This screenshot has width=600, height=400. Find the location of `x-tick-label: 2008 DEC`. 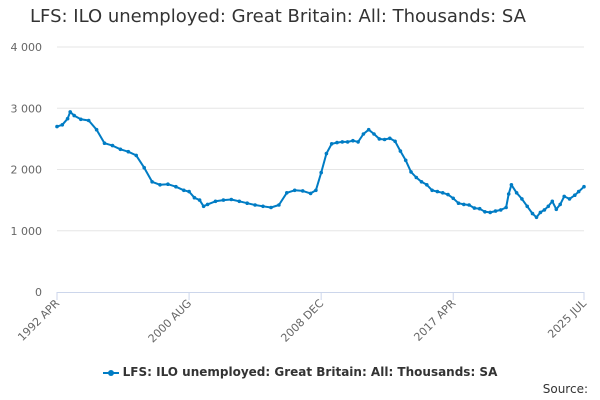

x-tick-label: 2008 DEC is located at coordinates (302, 321).